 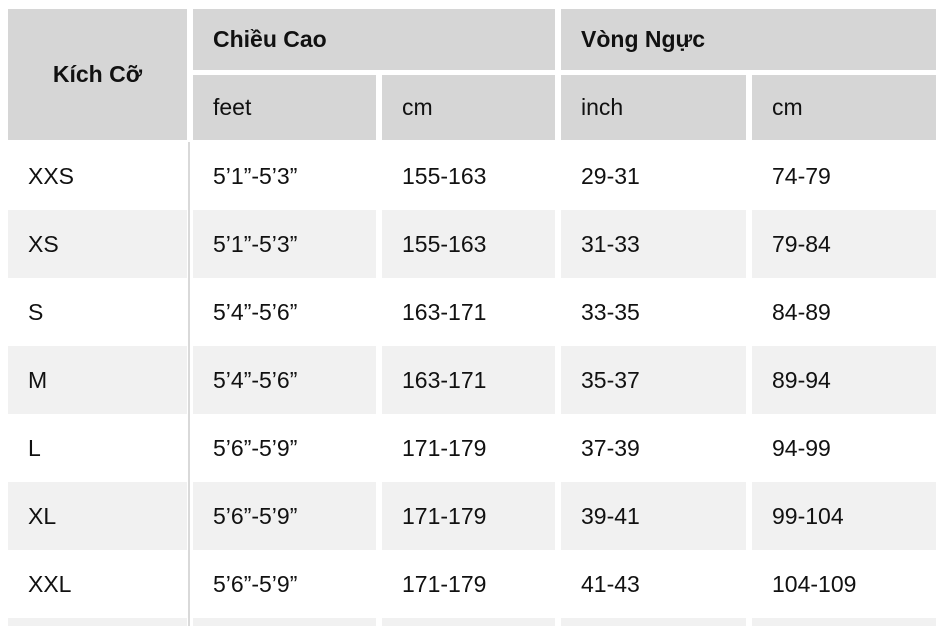 I want to click on cell-chest-inch: 33-35, so click(x=653, y=312).